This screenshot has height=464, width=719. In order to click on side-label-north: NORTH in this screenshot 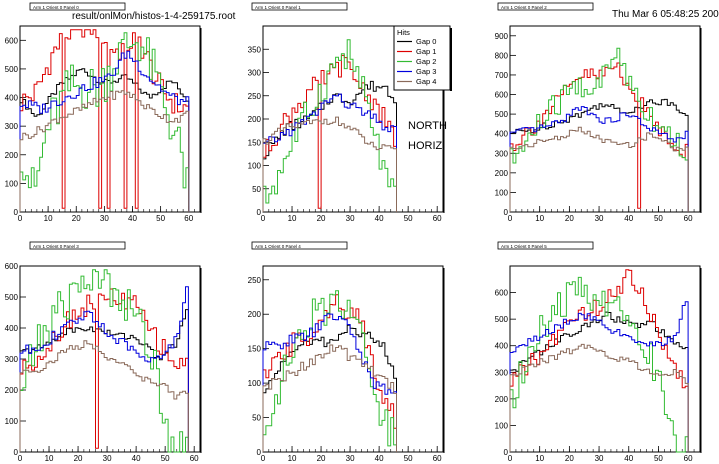, I will do `click(427, 126)`.